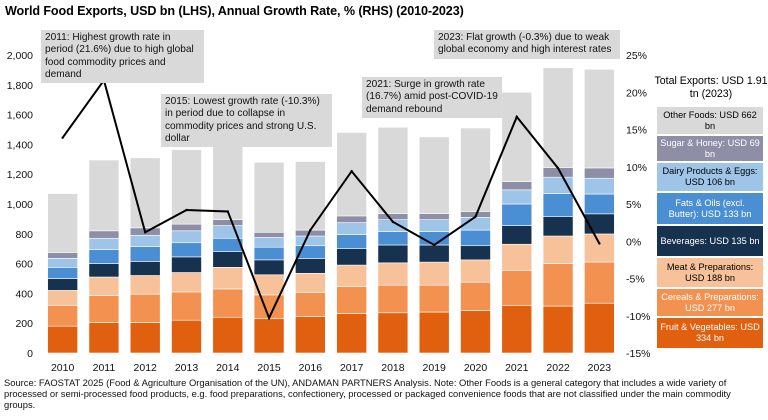  Describe the element at coordinates (269, 368) in the screenshot. I see `x-tick-label: 2015` at that location.